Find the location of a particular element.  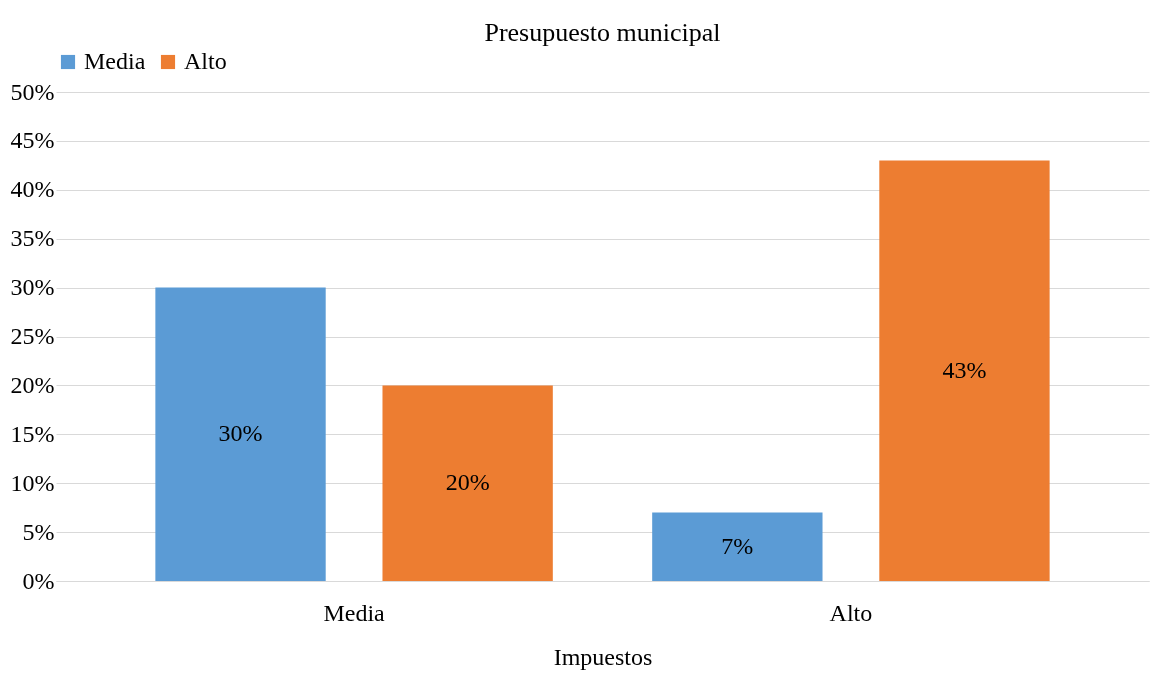

legend-label: Alto is located at coordinates (205, 61).